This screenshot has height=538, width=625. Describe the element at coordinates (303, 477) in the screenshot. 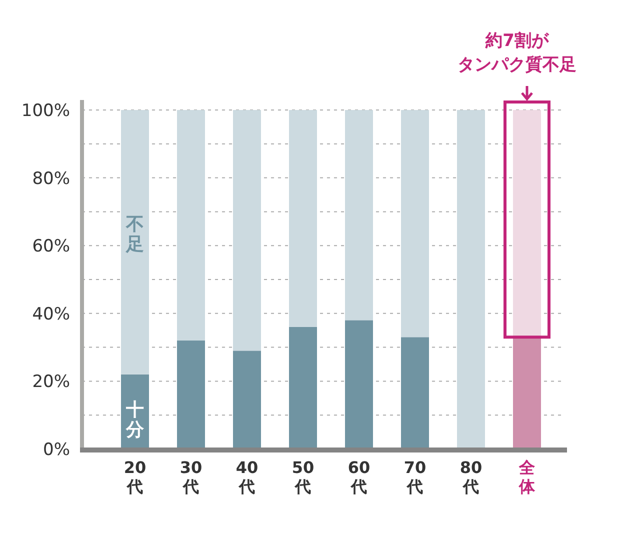

I see `x-tick-label: 50代` at that location.